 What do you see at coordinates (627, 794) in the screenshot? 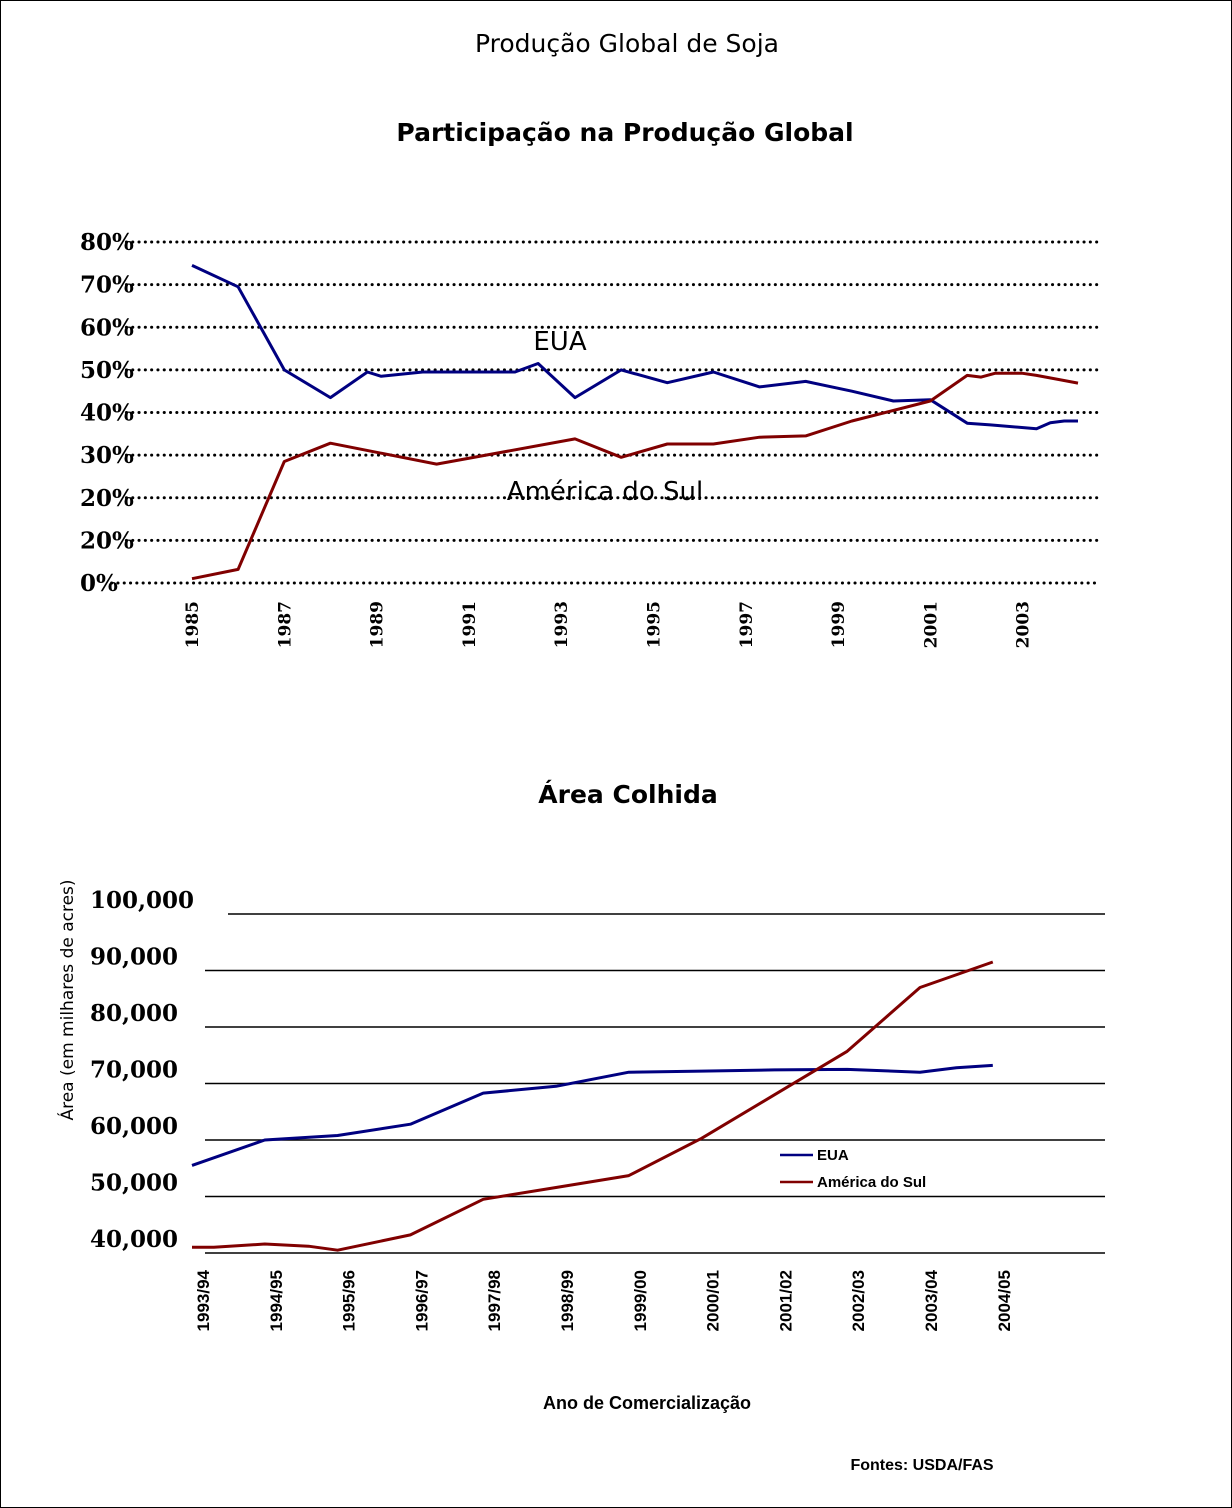
I see `chart2-title: Área Colhida` at bounding box center [627, 794].